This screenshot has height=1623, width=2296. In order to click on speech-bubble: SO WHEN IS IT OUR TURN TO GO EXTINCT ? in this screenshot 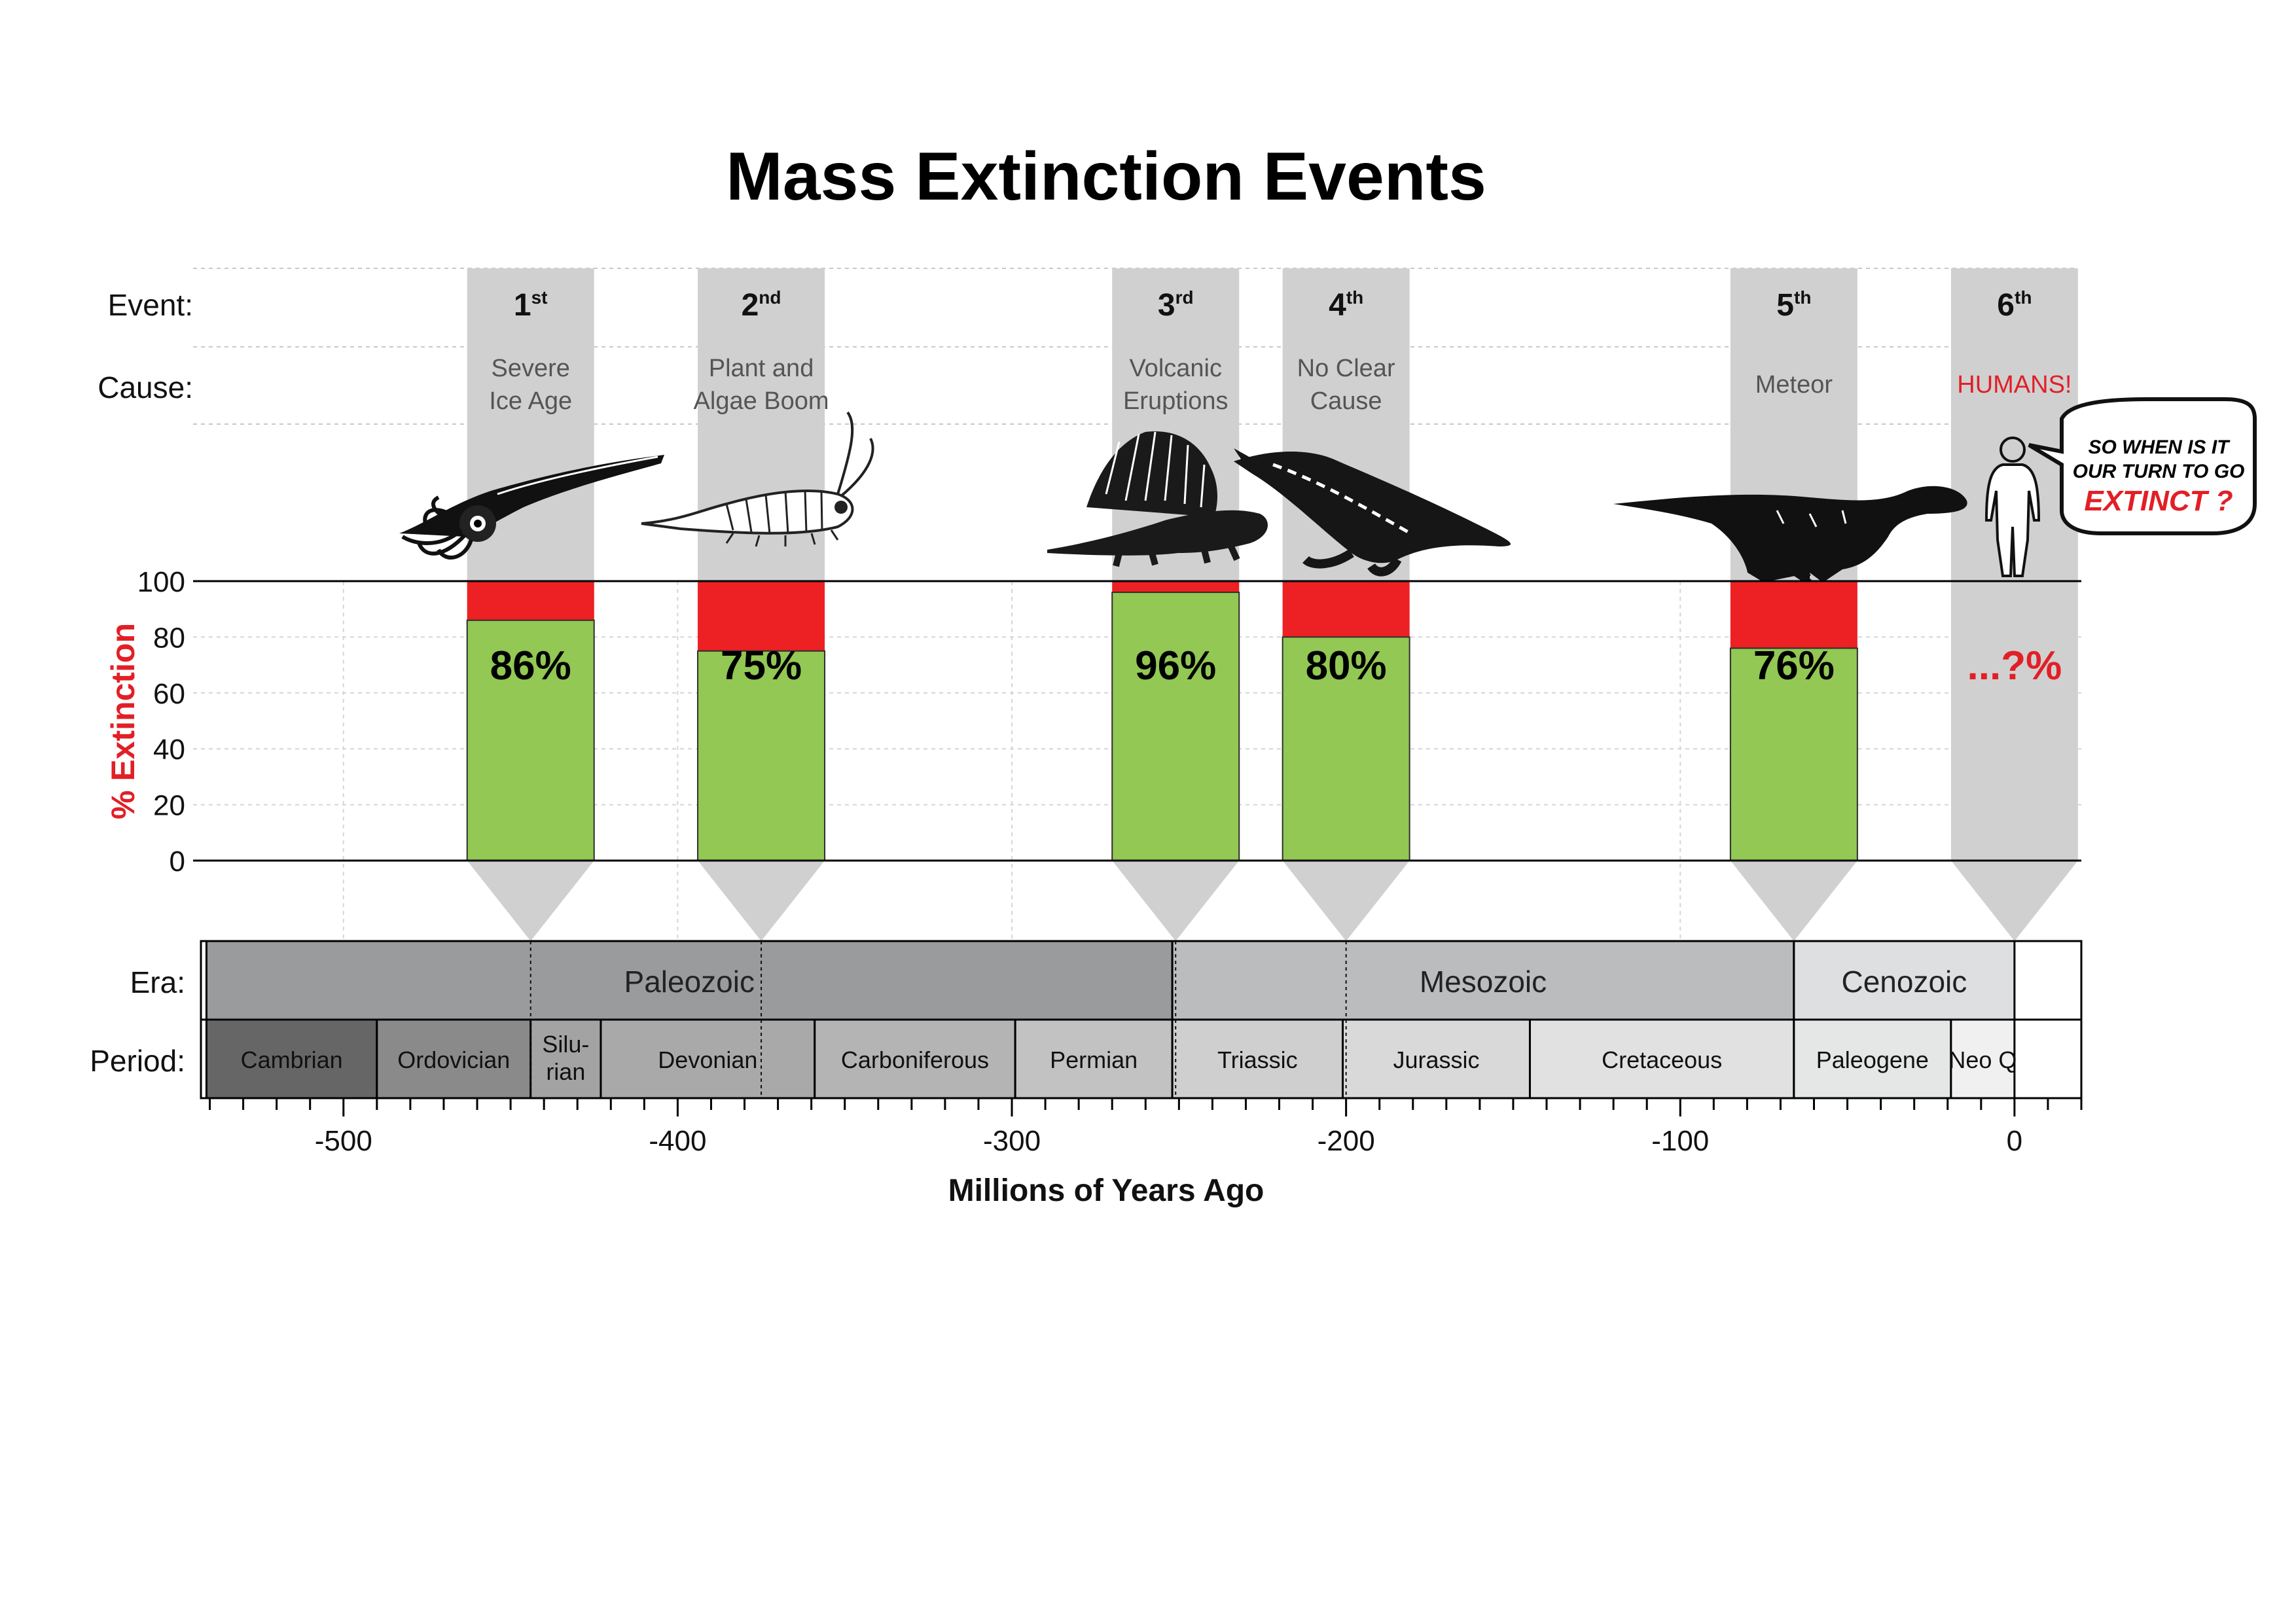, I will do `click(2142, 466)`.